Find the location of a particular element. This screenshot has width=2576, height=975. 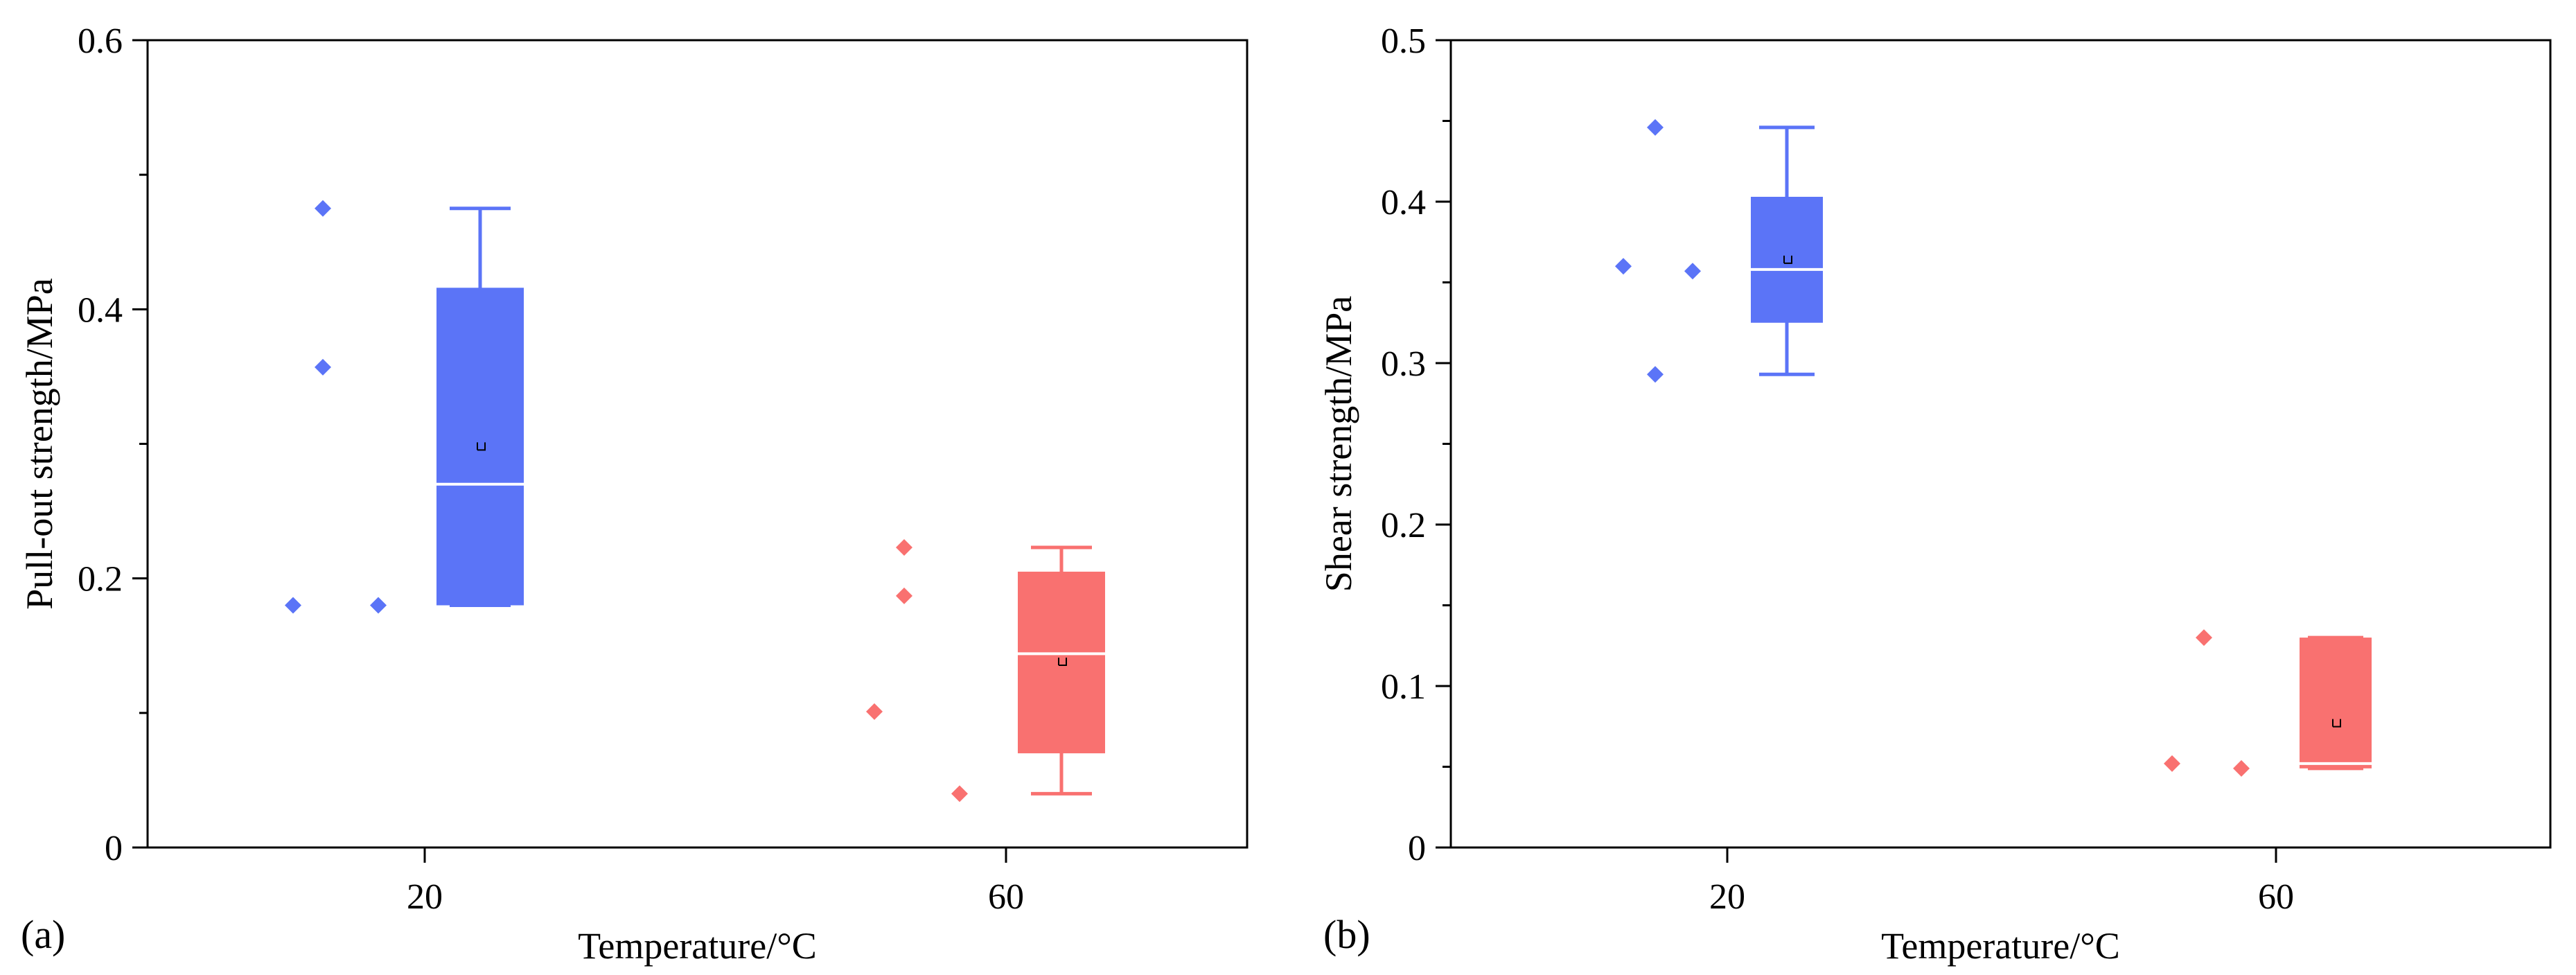

y-tick-label: 0.1 is located at coordinates (1403, 687).